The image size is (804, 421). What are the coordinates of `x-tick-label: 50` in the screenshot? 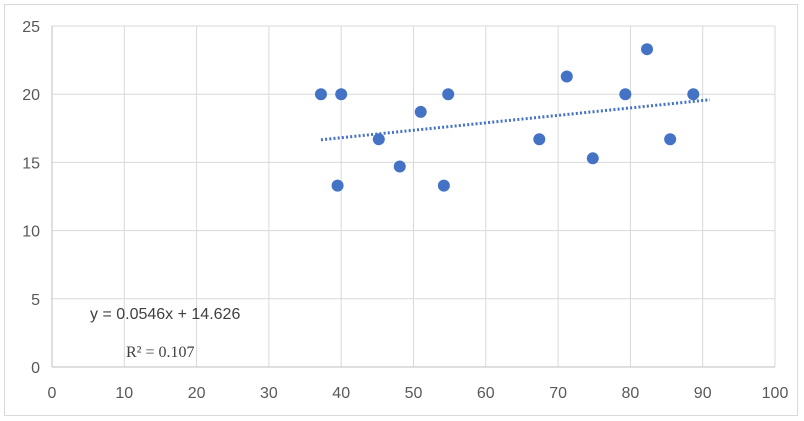 It's located at (414, 393).